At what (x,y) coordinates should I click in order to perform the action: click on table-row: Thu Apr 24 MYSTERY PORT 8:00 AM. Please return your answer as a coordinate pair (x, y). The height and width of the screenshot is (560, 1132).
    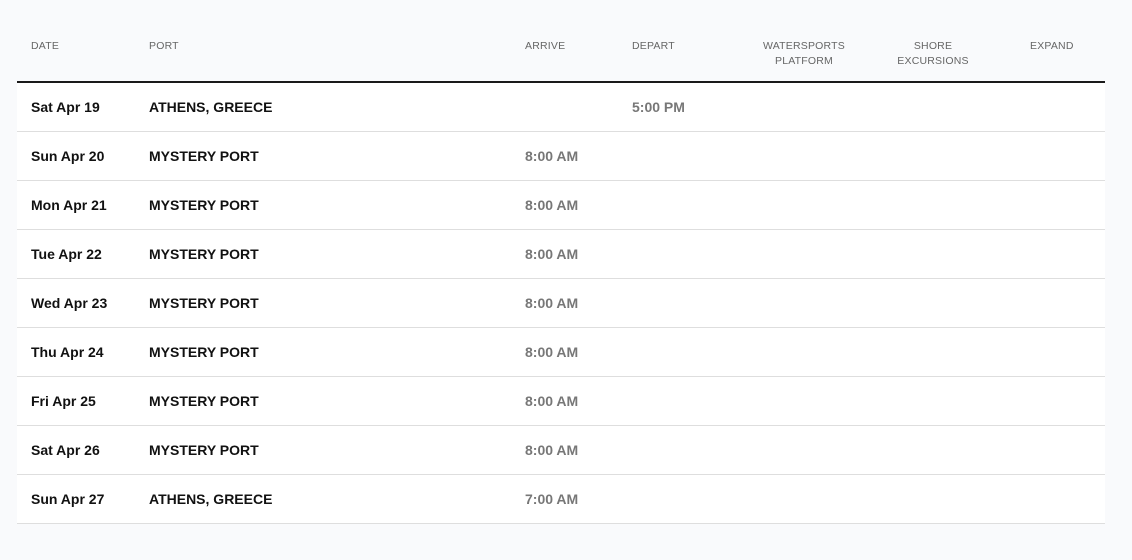
    Looking at the image, I should click on (561, 352).